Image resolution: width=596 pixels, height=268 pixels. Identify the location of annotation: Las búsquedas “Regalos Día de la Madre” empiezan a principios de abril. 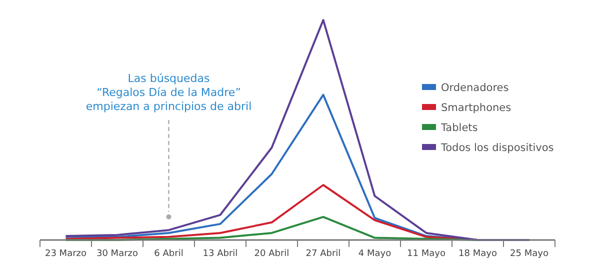
(169, 92).